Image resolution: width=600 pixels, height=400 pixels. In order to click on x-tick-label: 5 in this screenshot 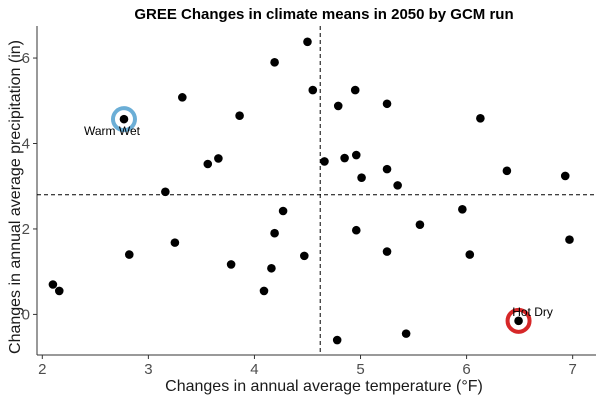, I will do `click(360, 369)`.